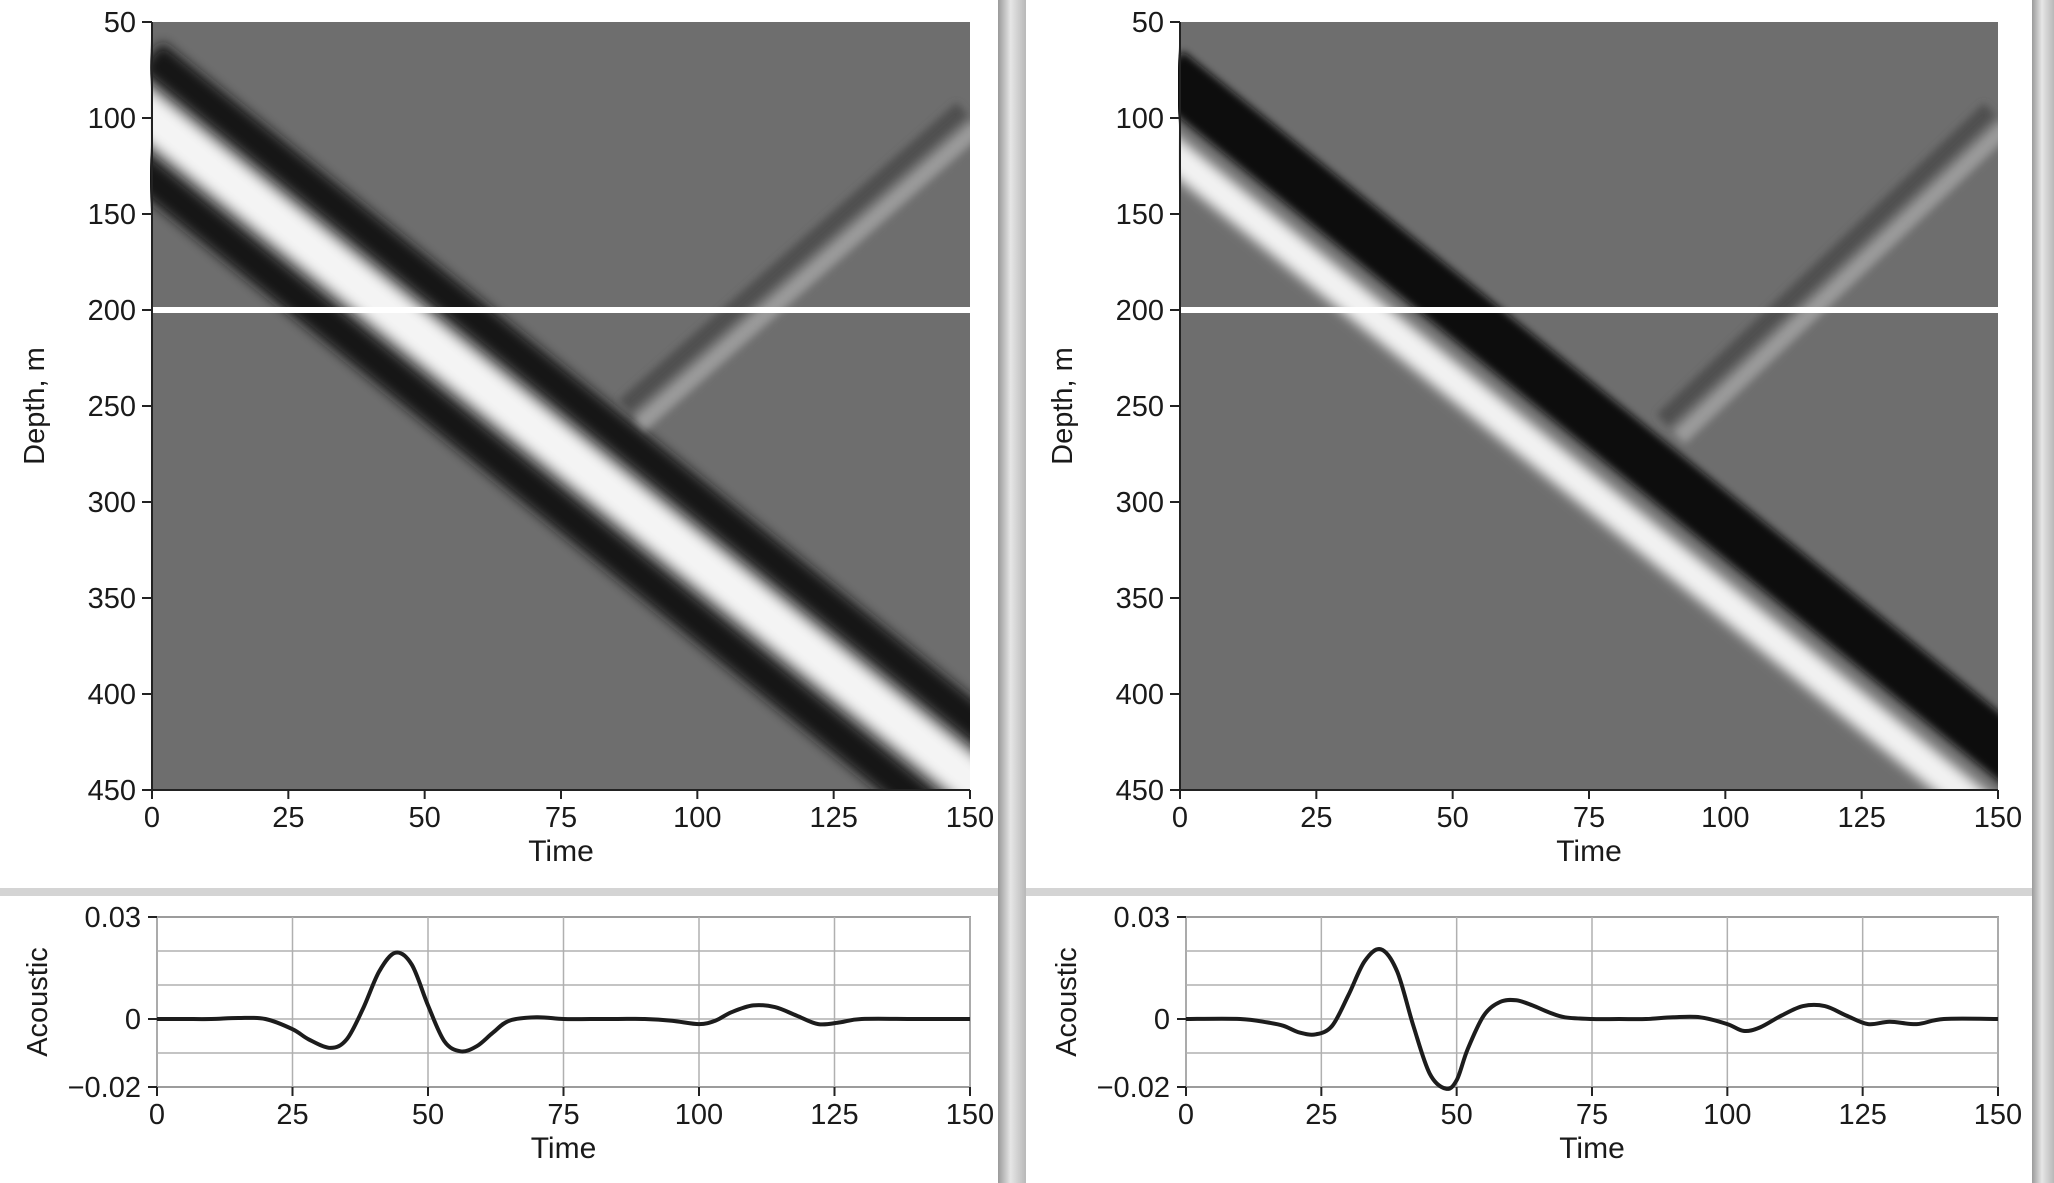 This screenshot has height=1183, width=2054. Describe the element at coordinates (499, 892) in the screenshot. I see `horizontal-divider-left` at that location.